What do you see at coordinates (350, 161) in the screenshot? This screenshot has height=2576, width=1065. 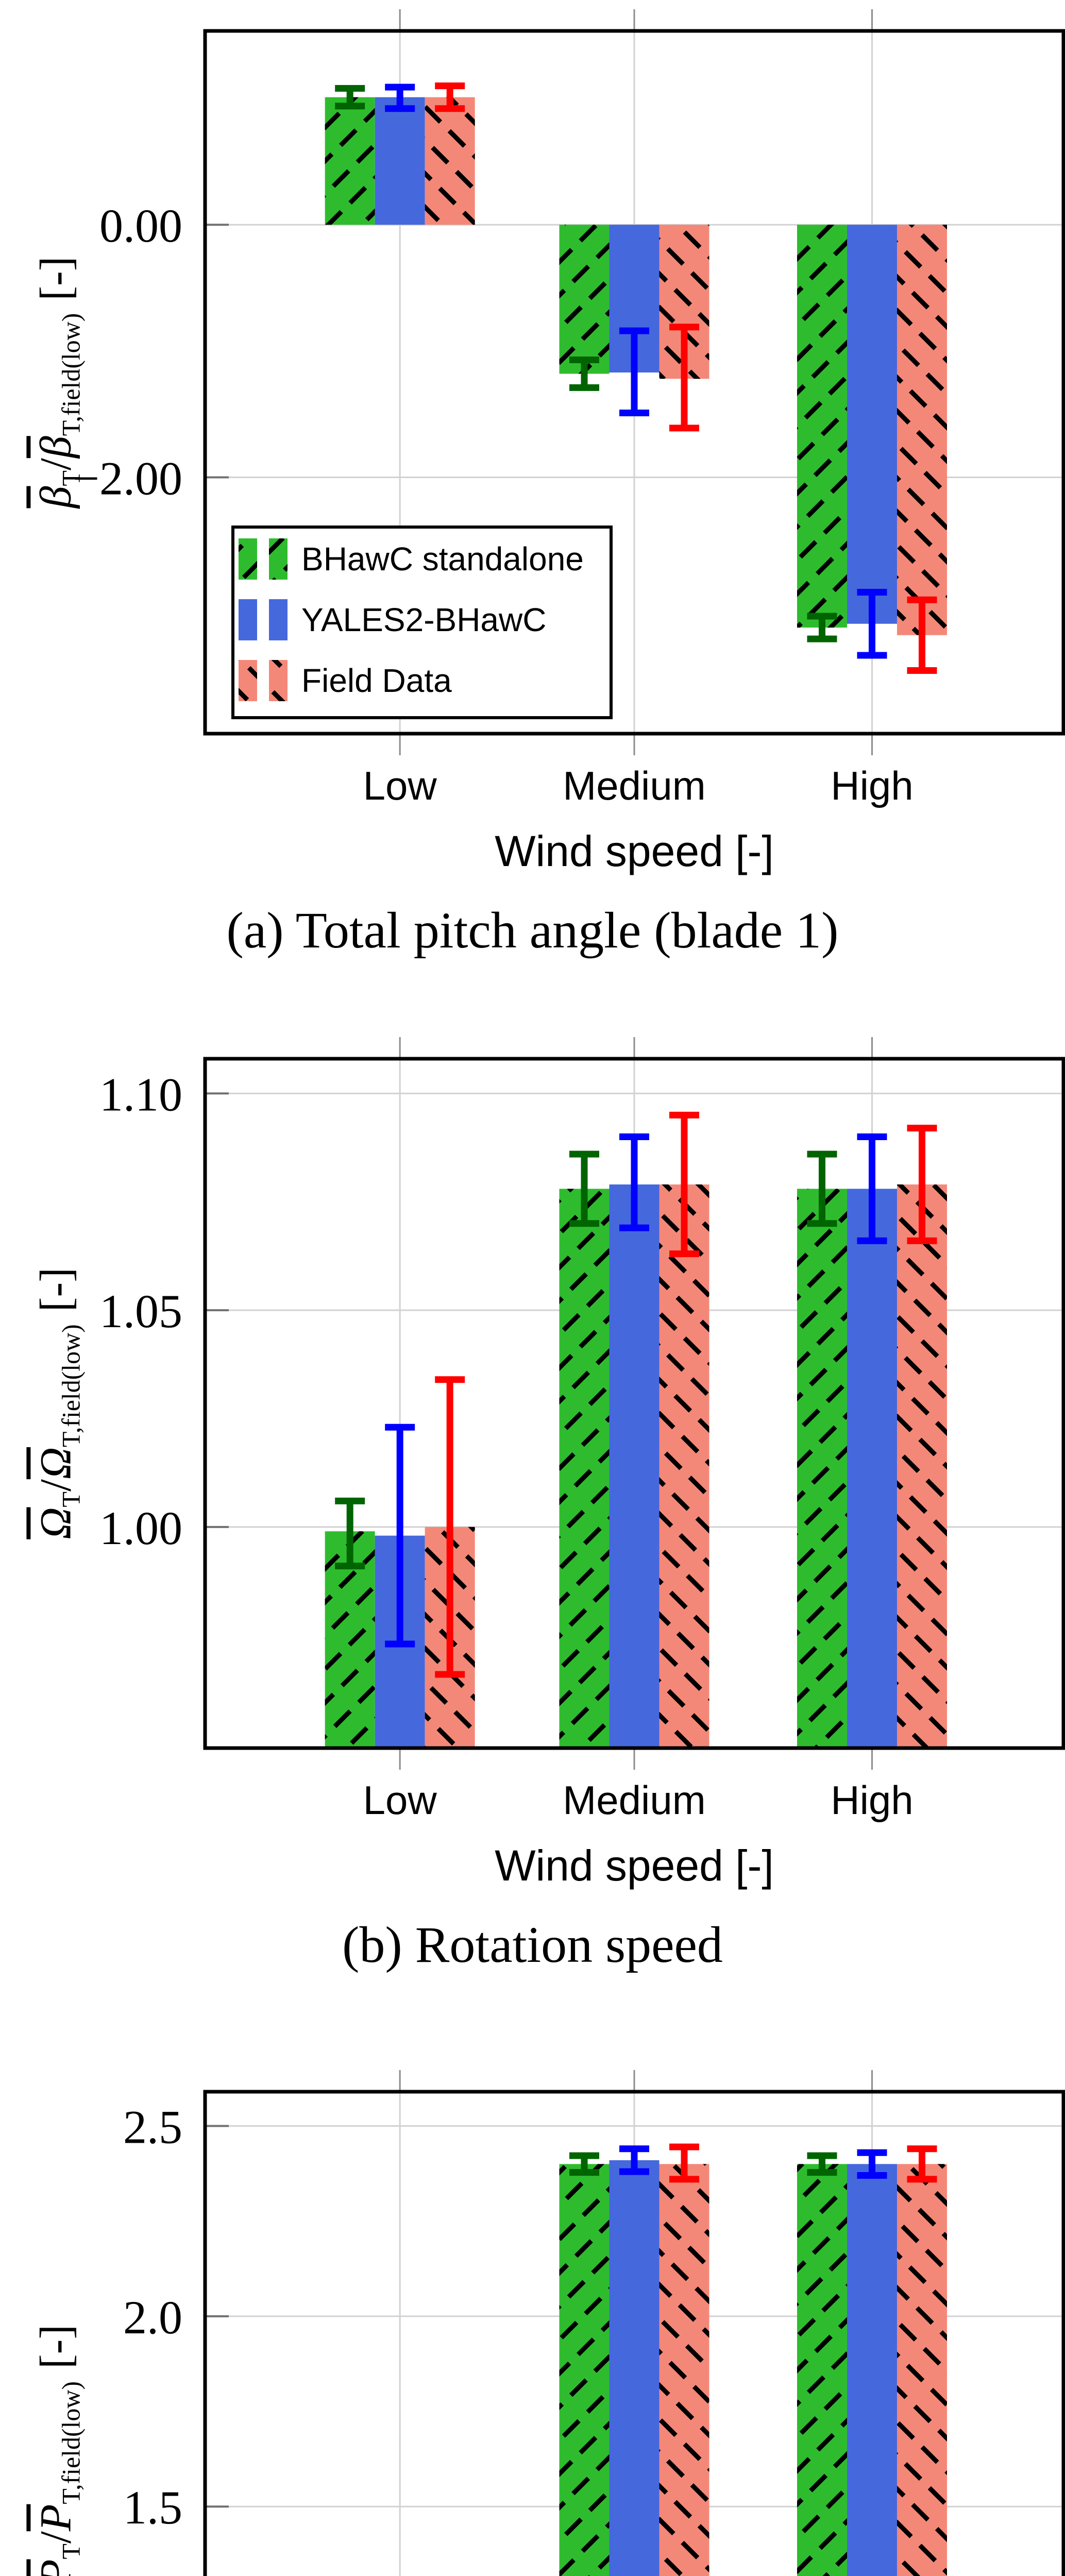 I see `bar-a-low-series0-hatch` at bounding box center [350, 161].